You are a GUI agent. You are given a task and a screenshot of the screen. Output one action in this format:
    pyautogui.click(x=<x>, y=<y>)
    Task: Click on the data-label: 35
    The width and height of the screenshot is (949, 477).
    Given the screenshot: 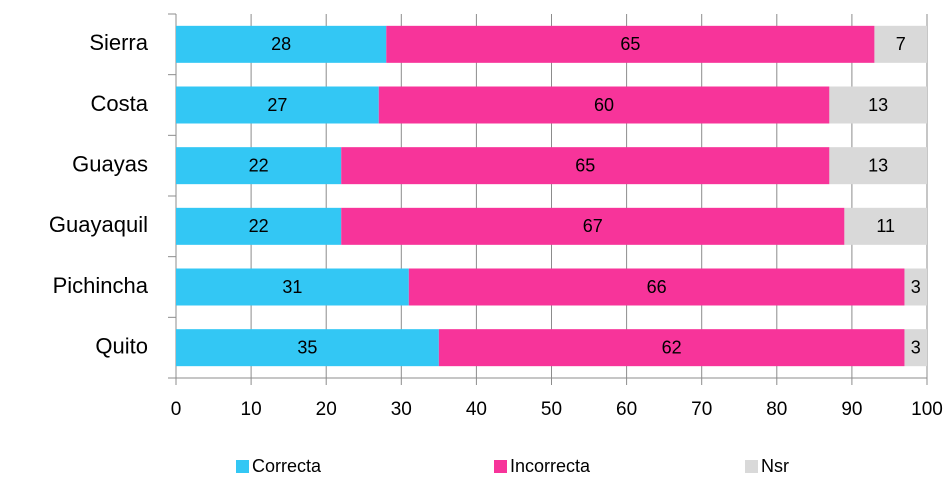 What is the action you would take?
    pyautogui.click(x=307, y=347)
    